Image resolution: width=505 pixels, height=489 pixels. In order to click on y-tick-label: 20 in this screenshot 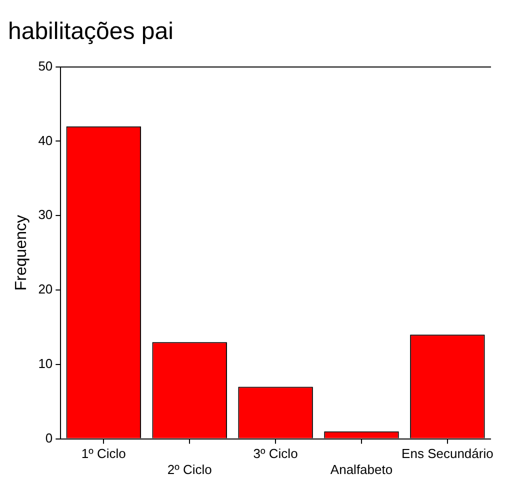, I will do `click(45, 289)`.